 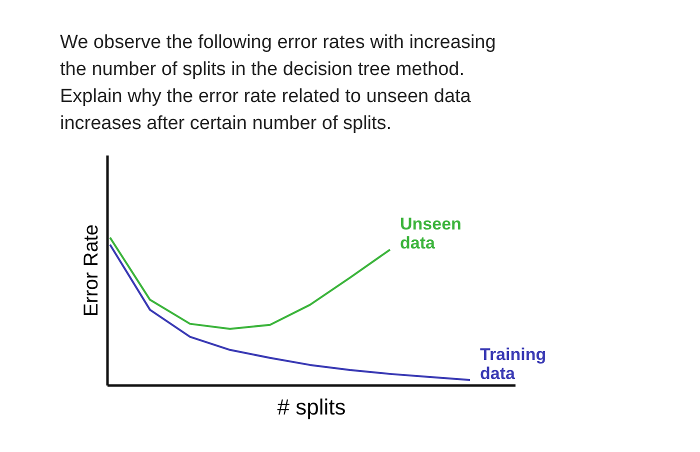 I want to click on x-axis-title: # splits, so click(x=311, y=407).